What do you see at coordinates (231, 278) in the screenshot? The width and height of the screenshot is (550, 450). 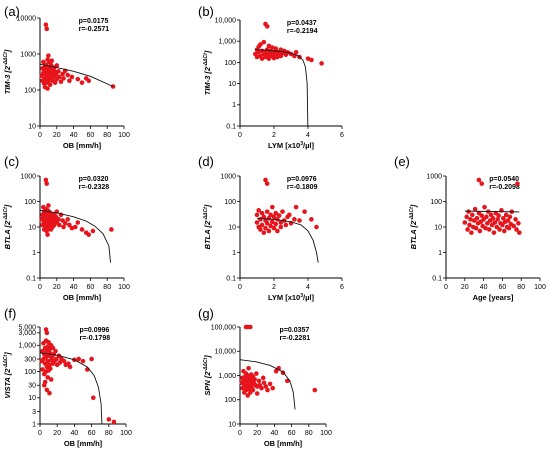 I see `y-tick-label: 0.1` at bounding box center [231, 278].